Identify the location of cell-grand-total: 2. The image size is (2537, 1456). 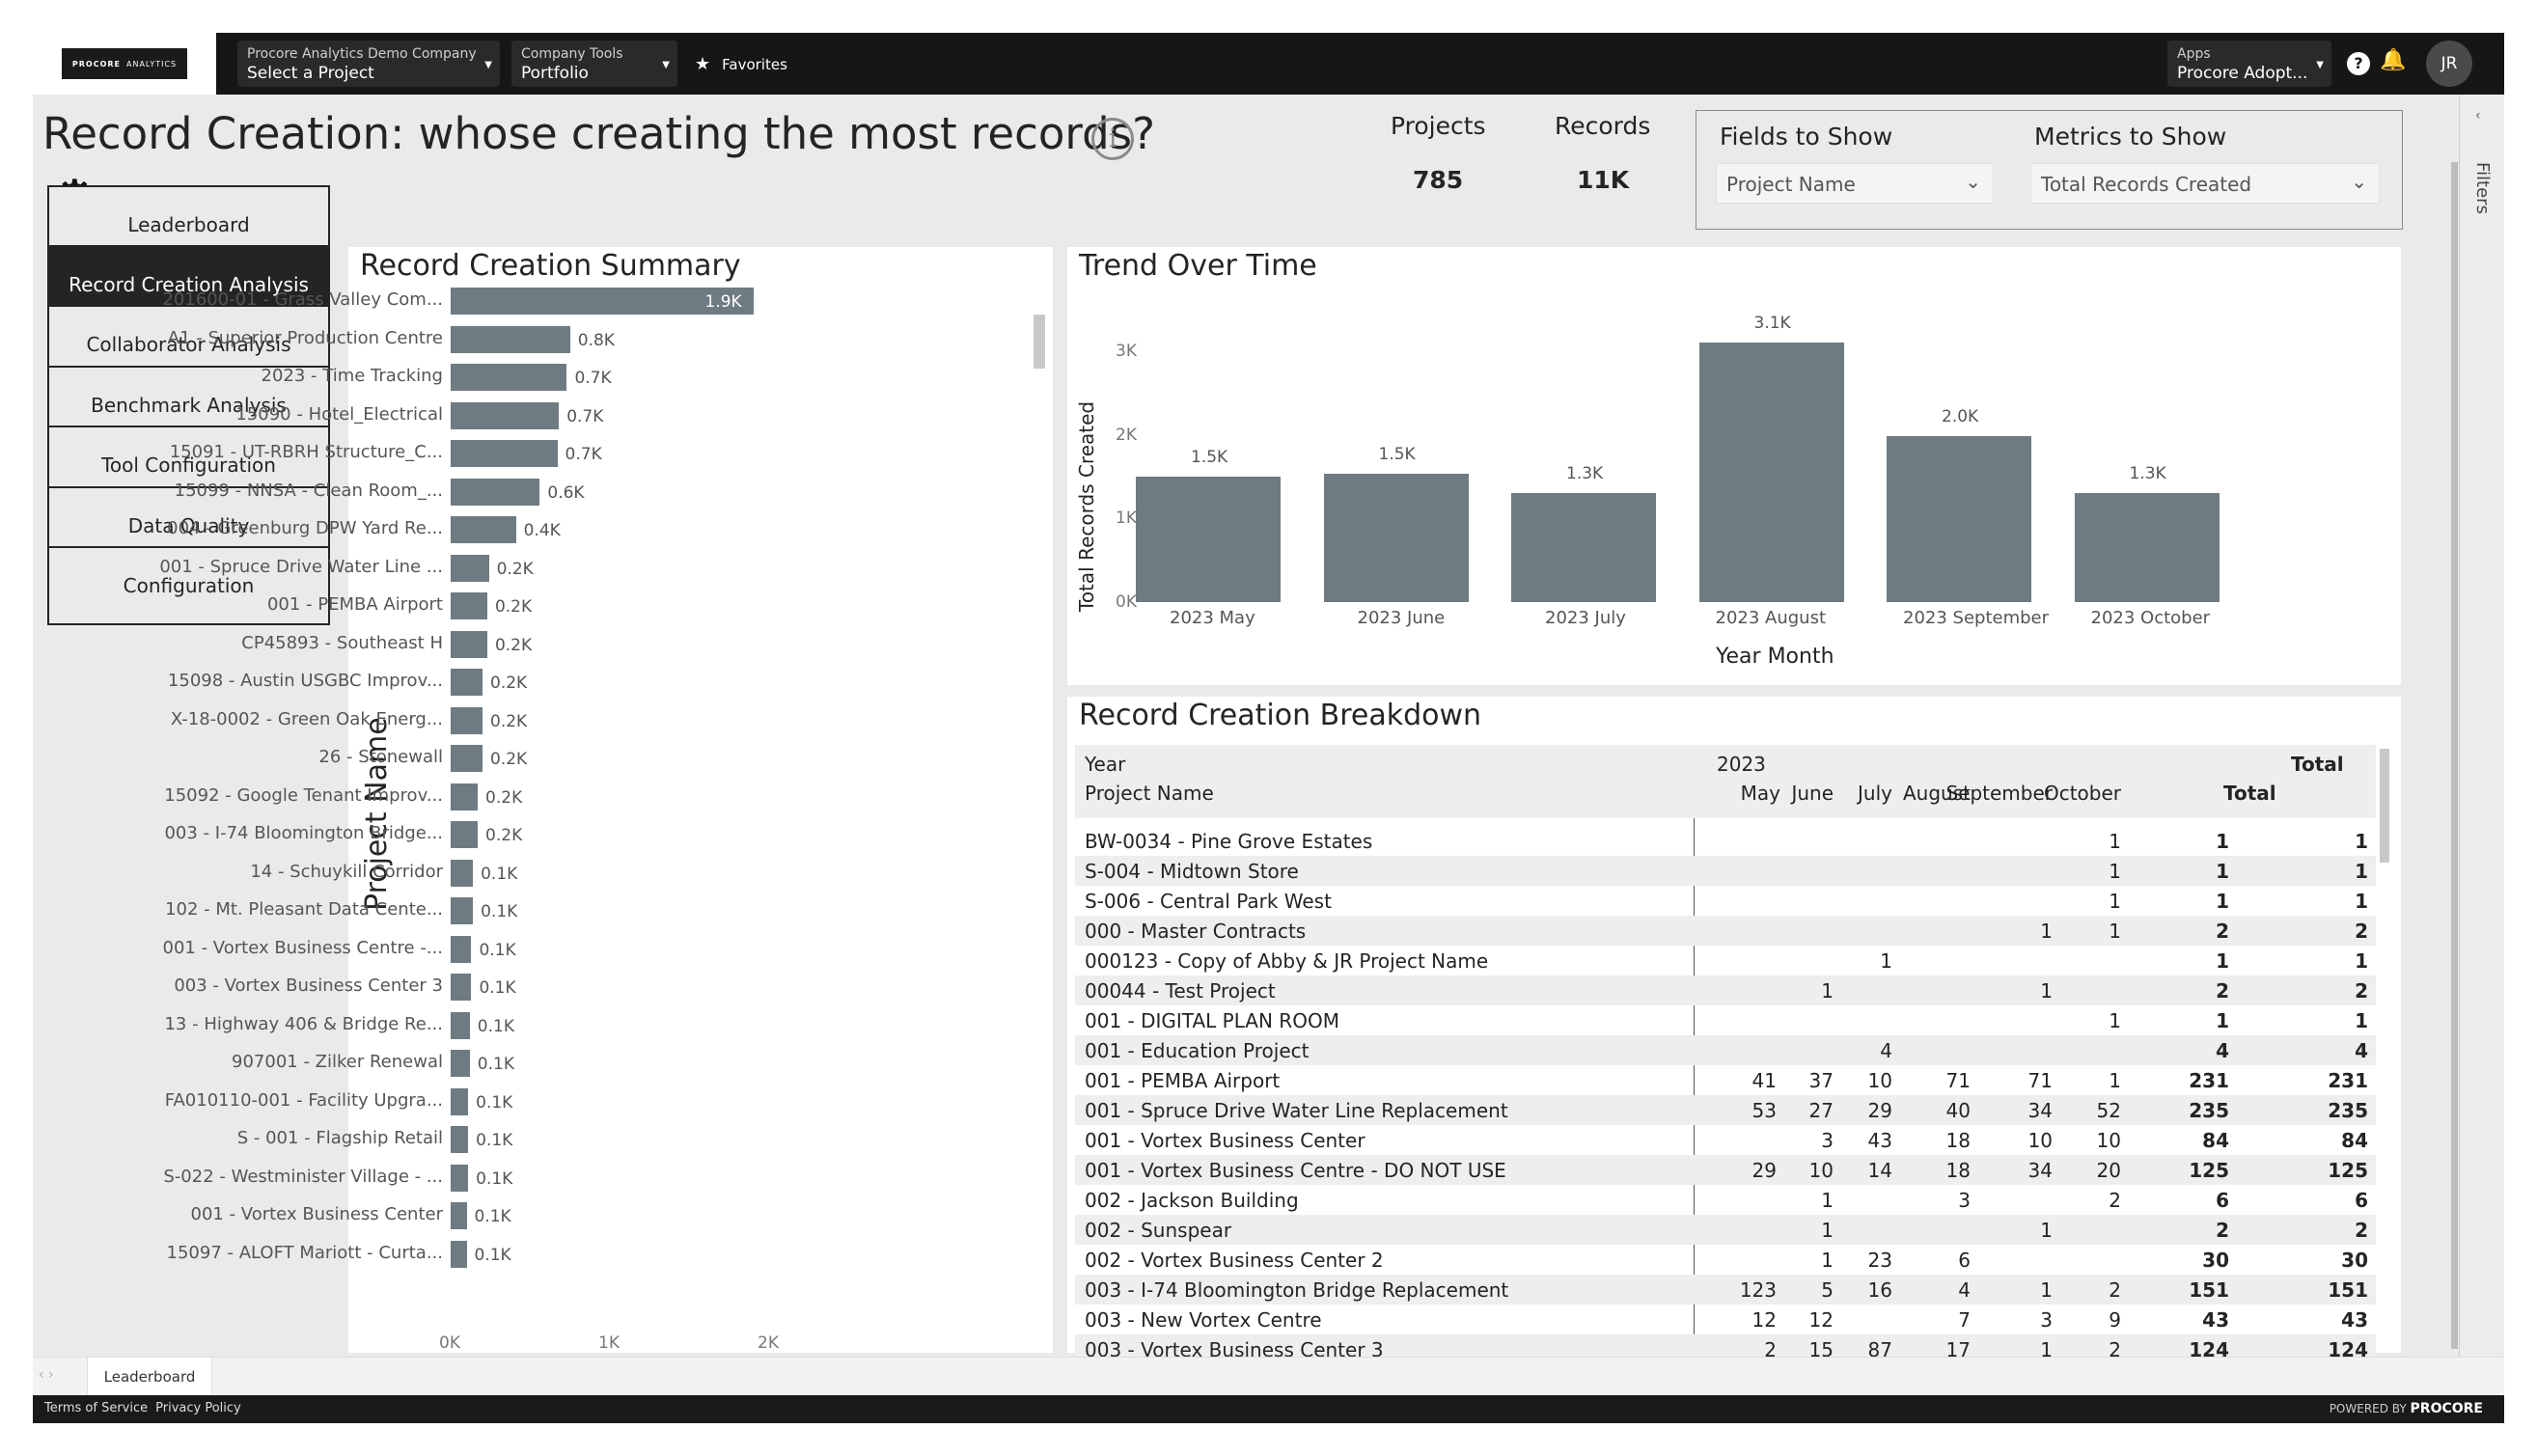
(2361, 991).